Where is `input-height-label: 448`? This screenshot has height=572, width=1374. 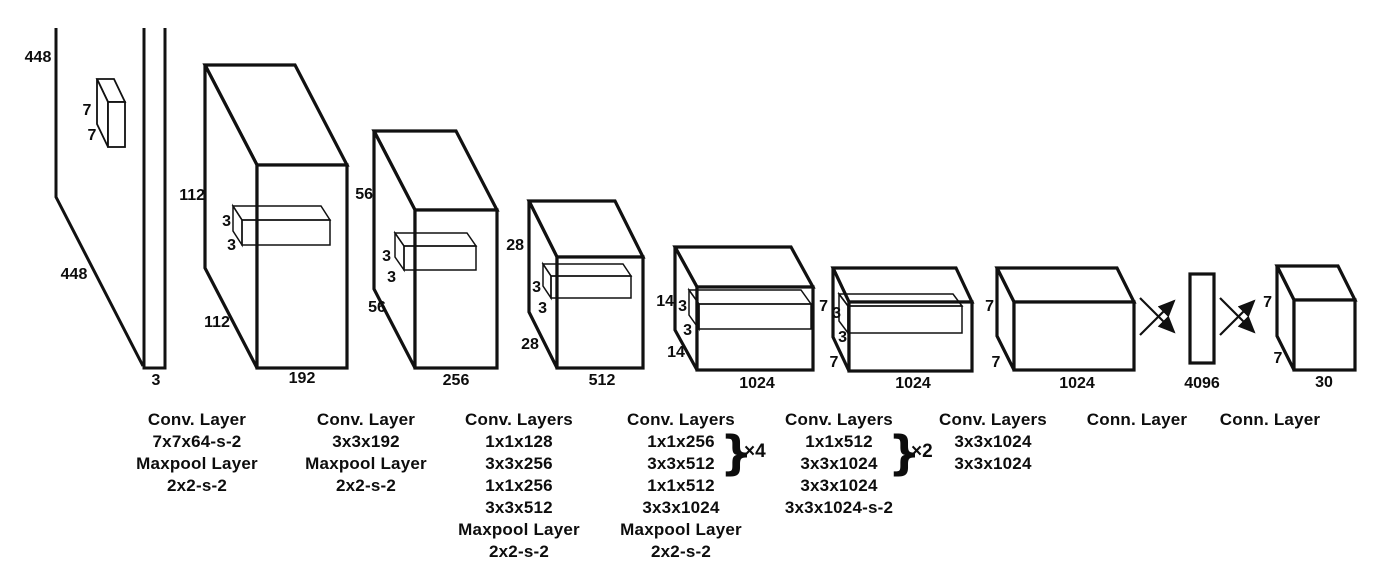
input-height-label: 448 is located at coordinates (38, 57).